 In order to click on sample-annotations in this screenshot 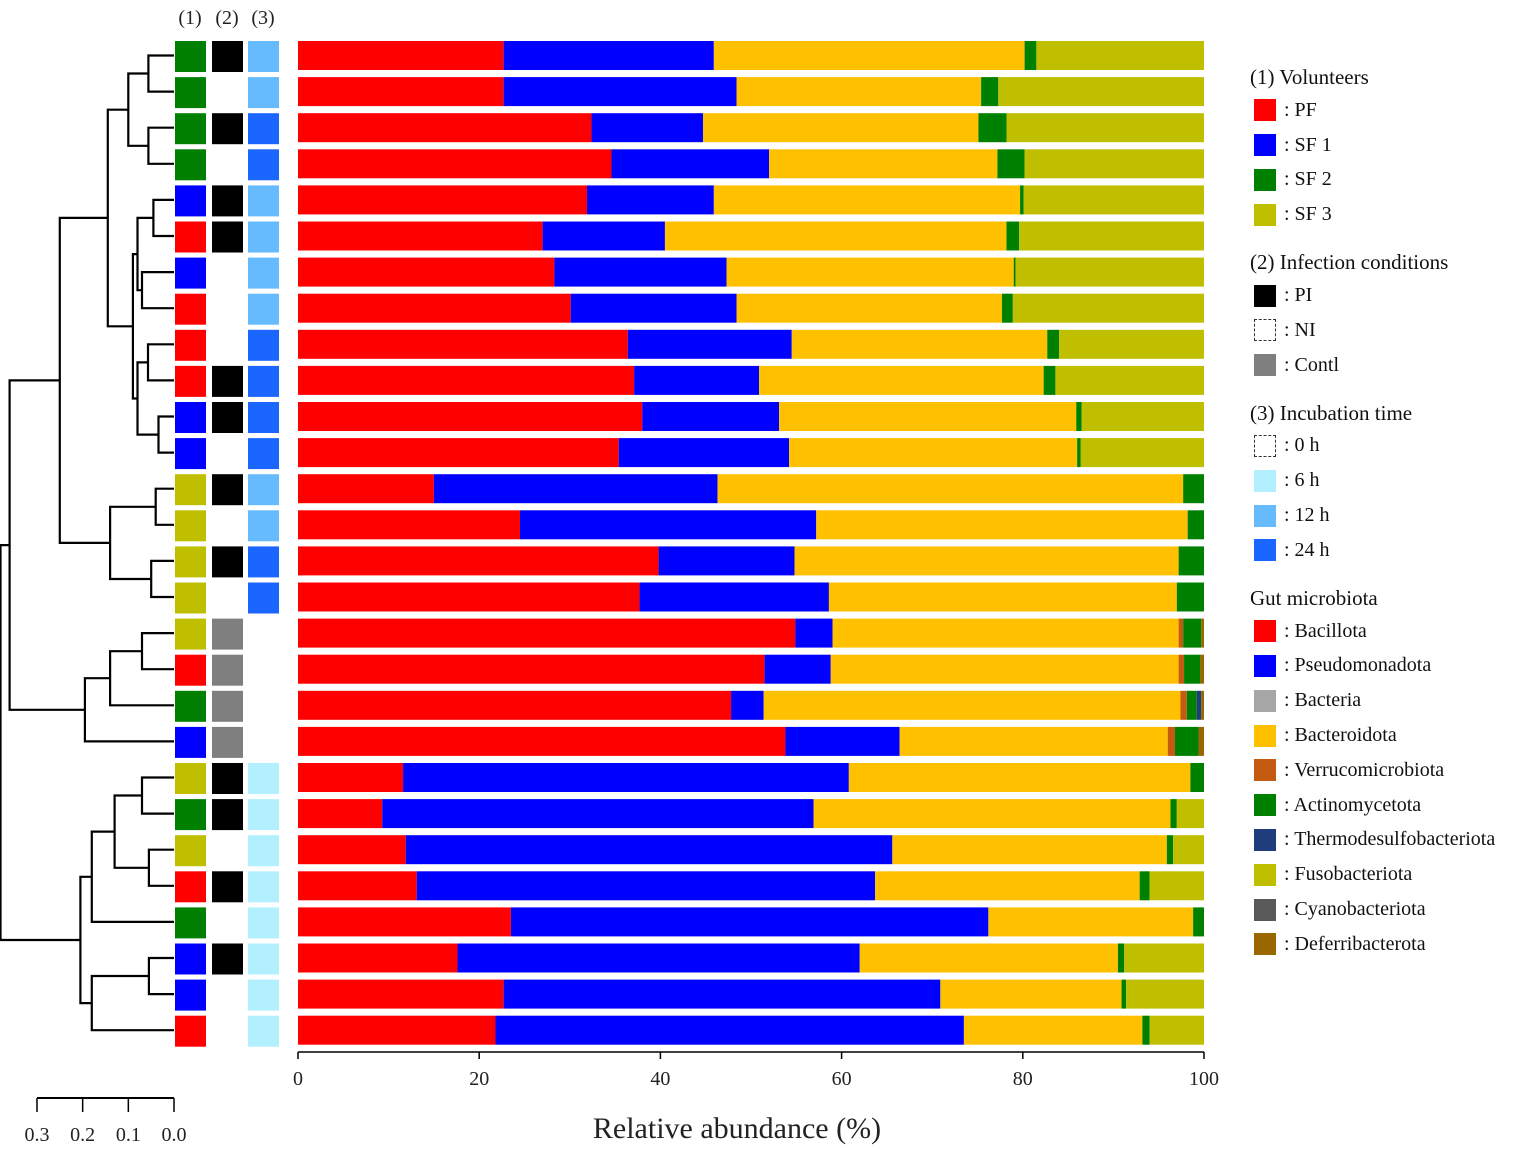, I will do `click(227, 544)`.